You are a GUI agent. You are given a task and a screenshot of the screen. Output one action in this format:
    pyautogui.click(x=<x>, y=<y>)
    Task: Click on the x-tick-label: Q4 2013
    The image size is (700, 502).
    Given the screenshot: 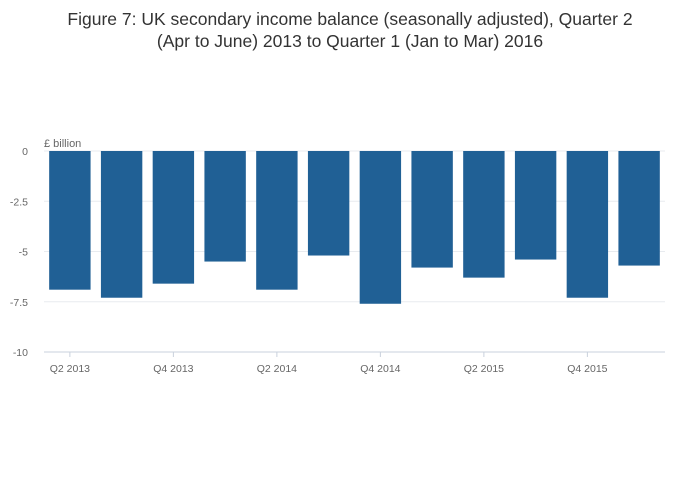 What is the action you would take?
    pyautogui.click(x=173, y=369)
    